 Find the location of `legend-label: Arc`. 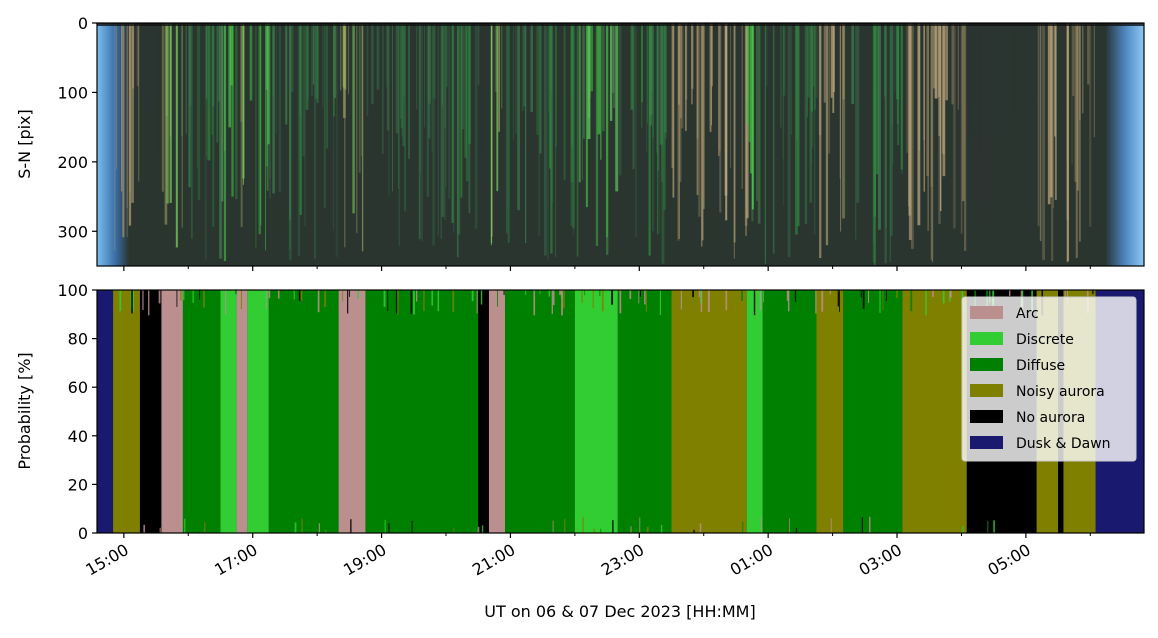

legend-label: Arc is located at coordinates (1027, 314).